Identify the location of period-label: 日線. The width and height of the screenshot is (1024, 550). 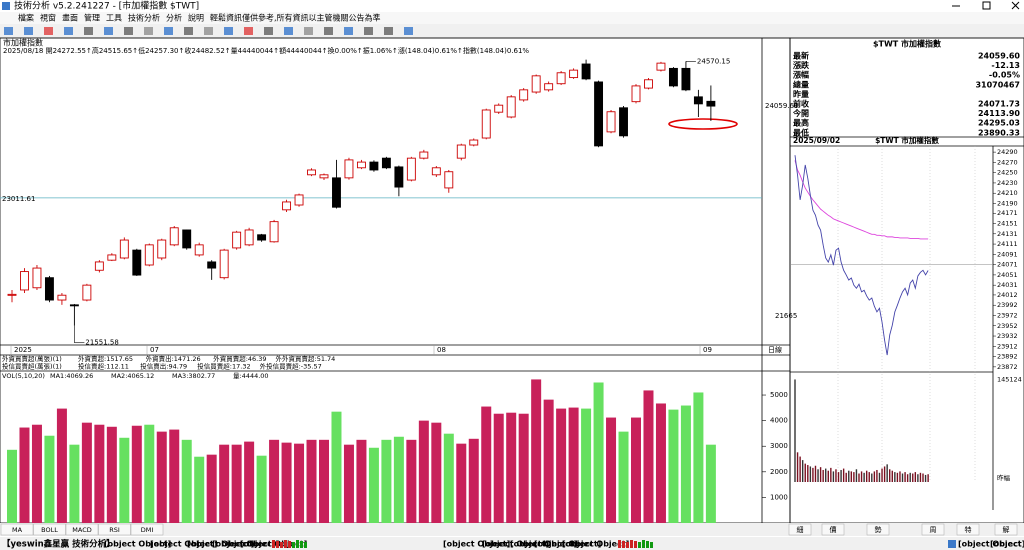
(775, 349).